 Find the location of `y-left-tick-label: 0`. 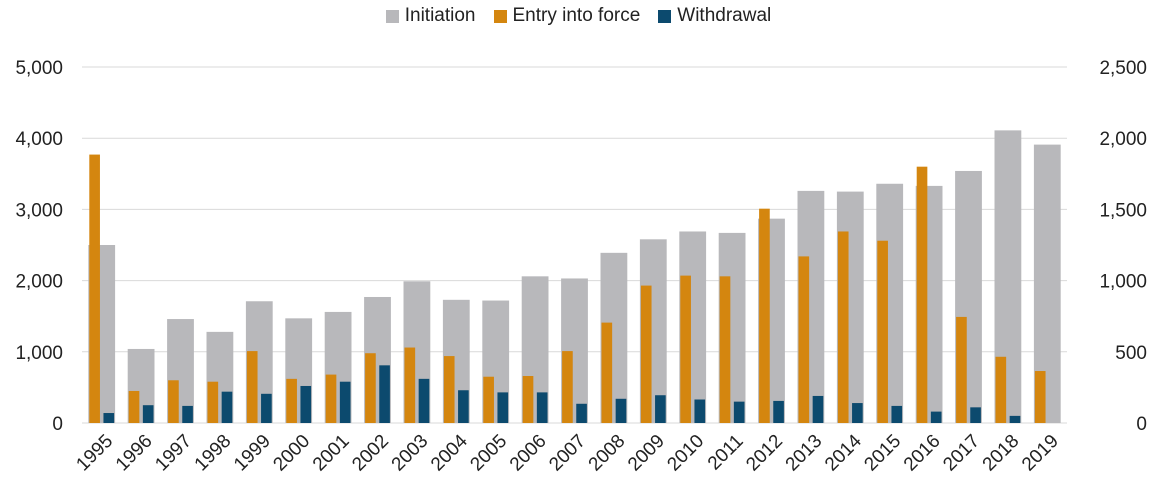

y-left-tick-label: 0 is located at coordinates (57, 424).